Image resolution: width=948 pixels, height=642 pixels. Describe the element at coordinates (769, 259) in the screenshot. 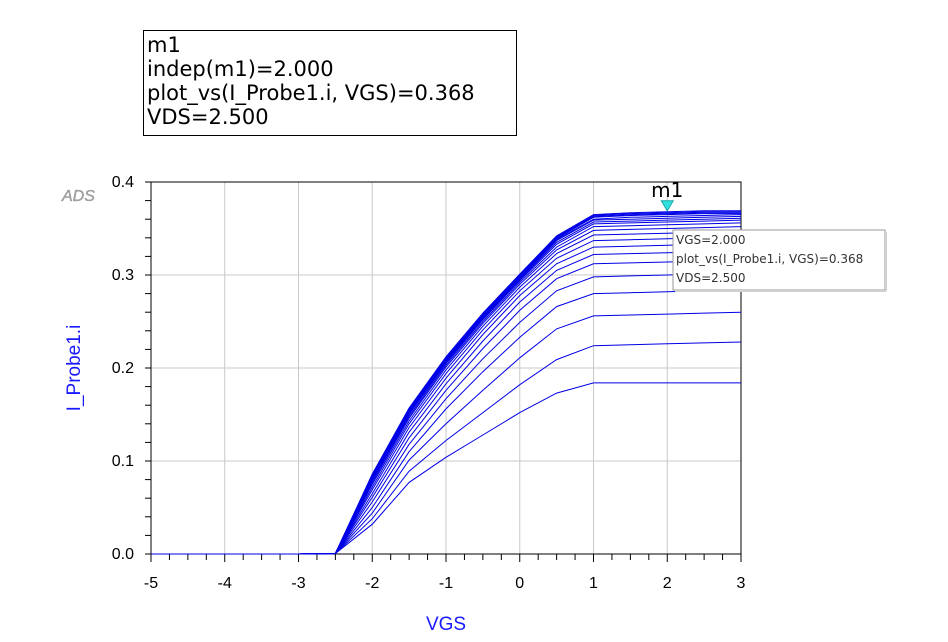

I see `tooltip-line: plot_vs(I_Probe1.i, VGS)=0.368` at that location.